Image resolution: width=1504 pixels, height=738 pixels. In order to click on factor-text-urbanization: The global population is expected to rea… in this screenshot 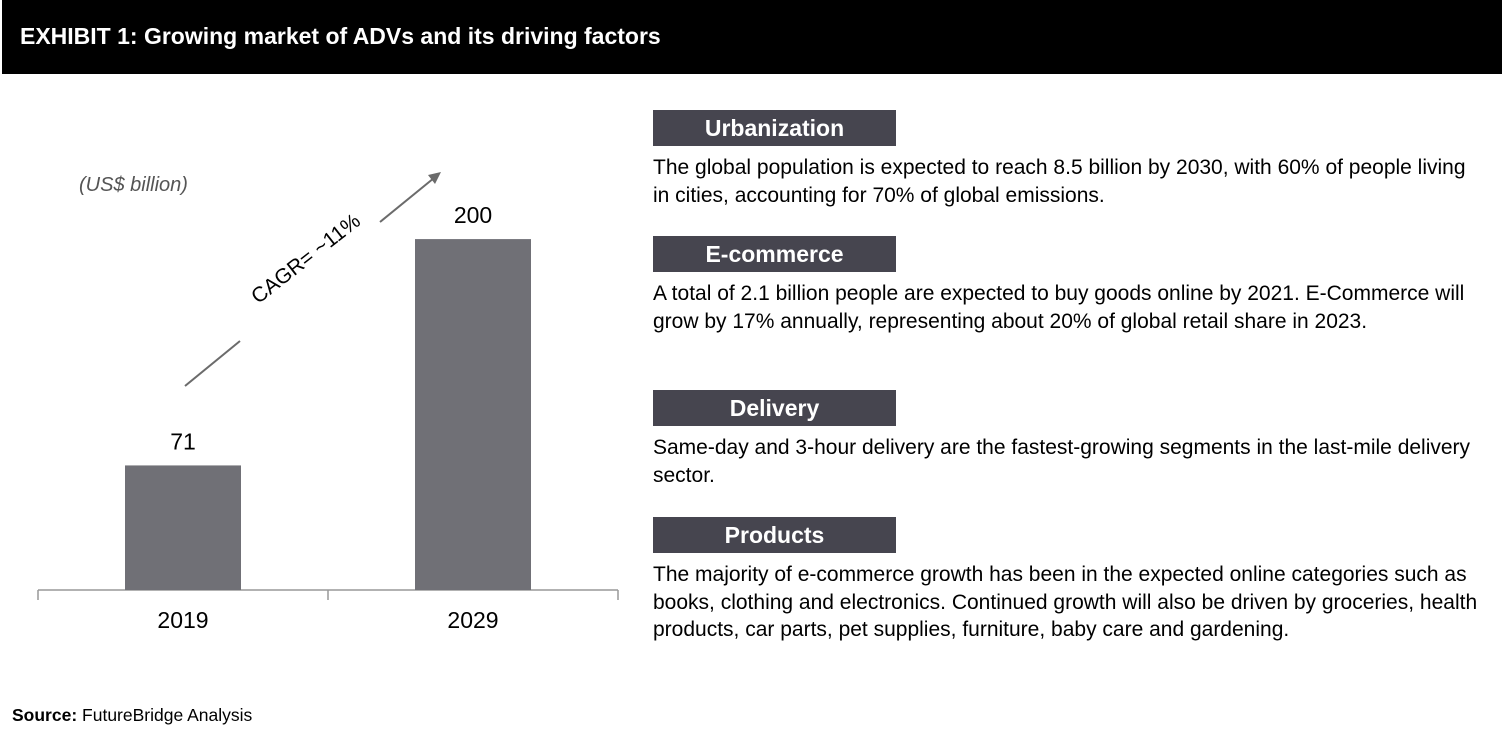, I will do `click(1059, 181)`.